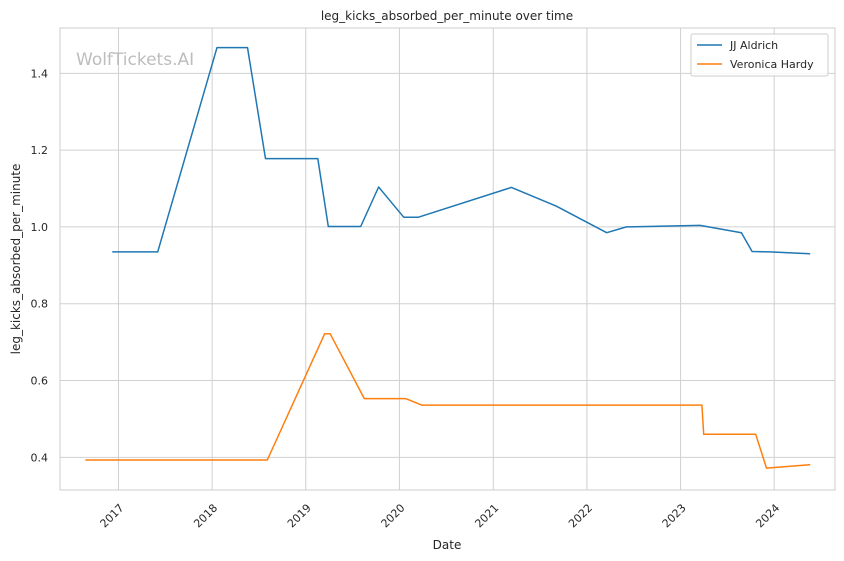  I want to click on y-tick-label: 0.4, so click(40, 457).